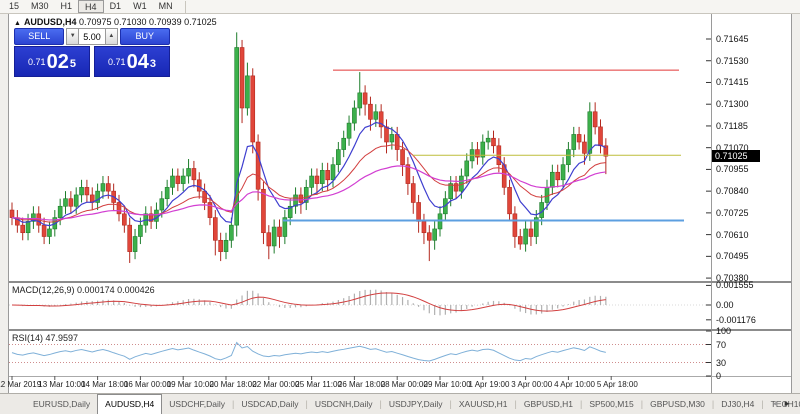 Image resolution: width=800 pixels, height=414 pixels. What do you see at coordinates (318, 384) in the screenshot?
I see `time-tick-label: 25 Mar 11:00` at bounding box center [318, 384].